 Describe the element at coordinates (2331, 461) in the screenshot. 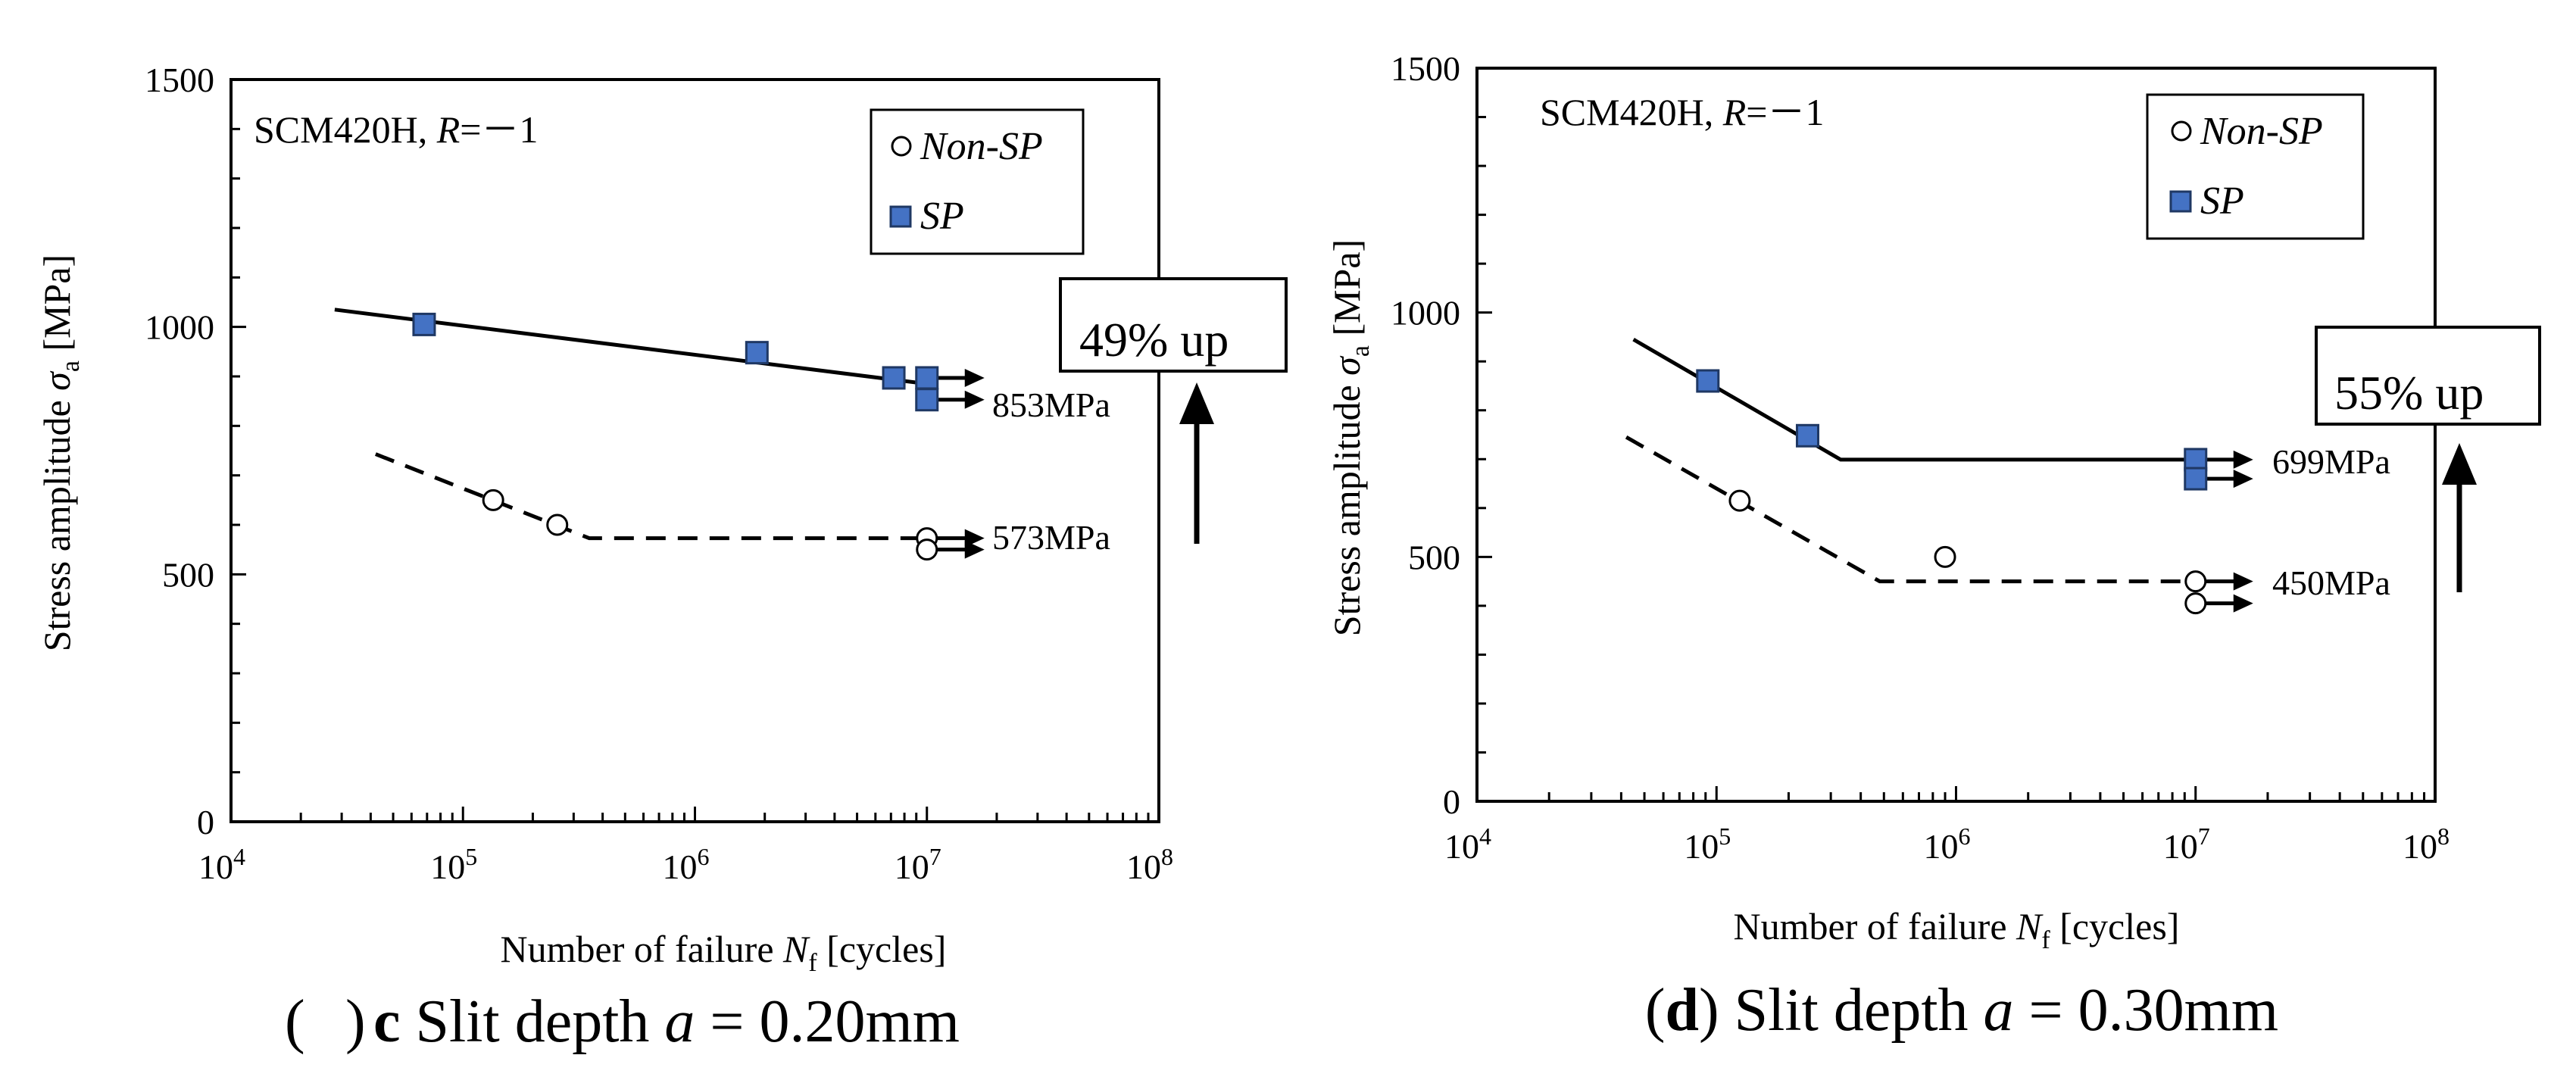

I see `sp-limit-label-d: 699MPa` at that location.